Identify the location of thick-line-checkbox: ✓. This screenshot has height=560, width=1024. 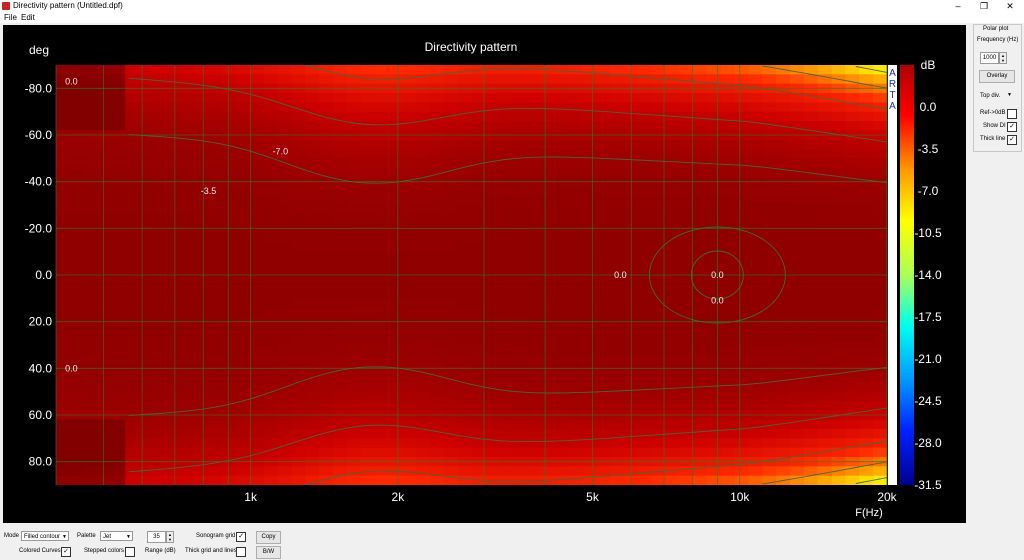
(1012, 140).